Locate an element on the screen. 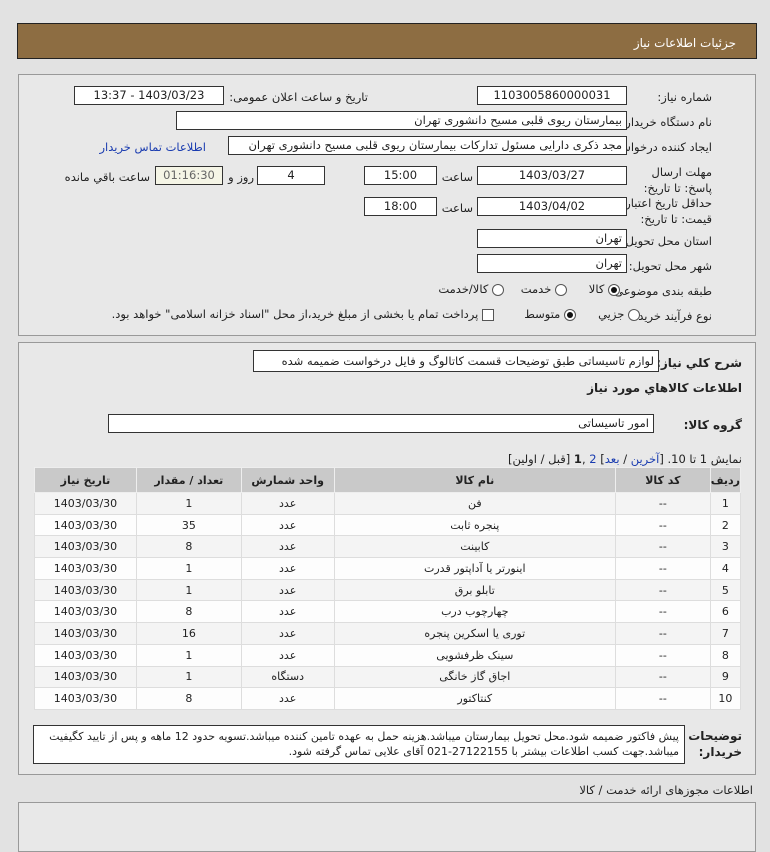 The height and width of the screenshot is (852, 770). table-row: 2 -- پنجره ثابت عدد 35 1403/03/30 is located at coordinates (388, 525).